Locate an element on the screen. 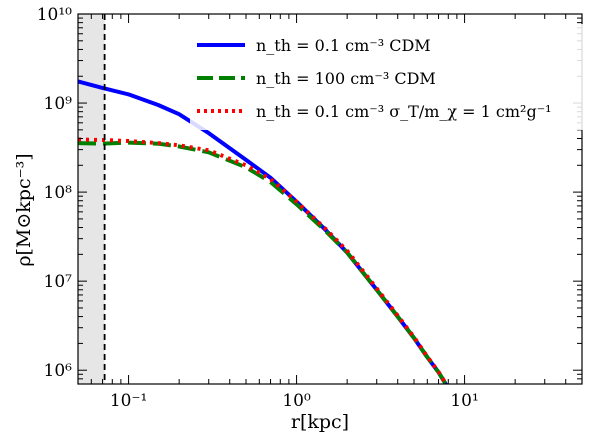 This screenshot has height=439, width=598. legend-label-1: n_th = 100 cm⁻³ CDM is located at coordinates (346, 78).